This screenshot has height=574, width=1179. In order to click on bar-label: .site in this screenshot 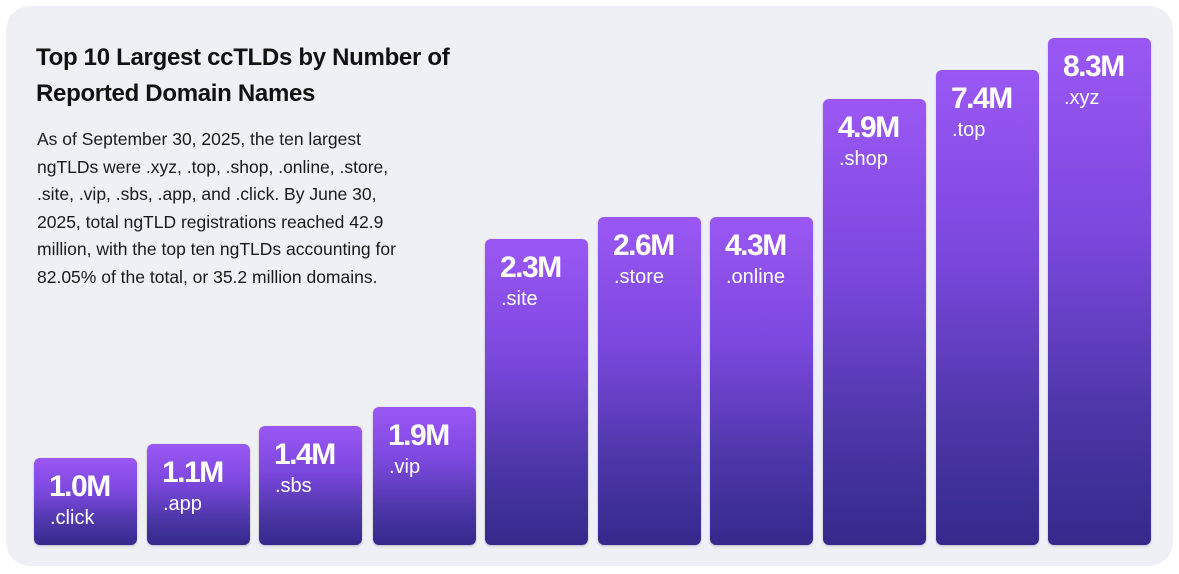, I will do `click(519, 299)`.